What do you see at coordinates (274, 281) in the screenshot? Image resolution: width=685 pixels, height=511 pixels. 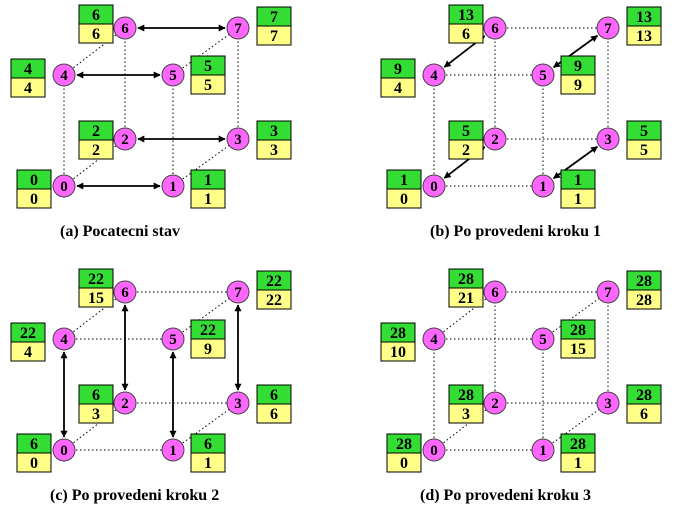 I see `node-7-top-value: 22` at bounding box center [274, 281].